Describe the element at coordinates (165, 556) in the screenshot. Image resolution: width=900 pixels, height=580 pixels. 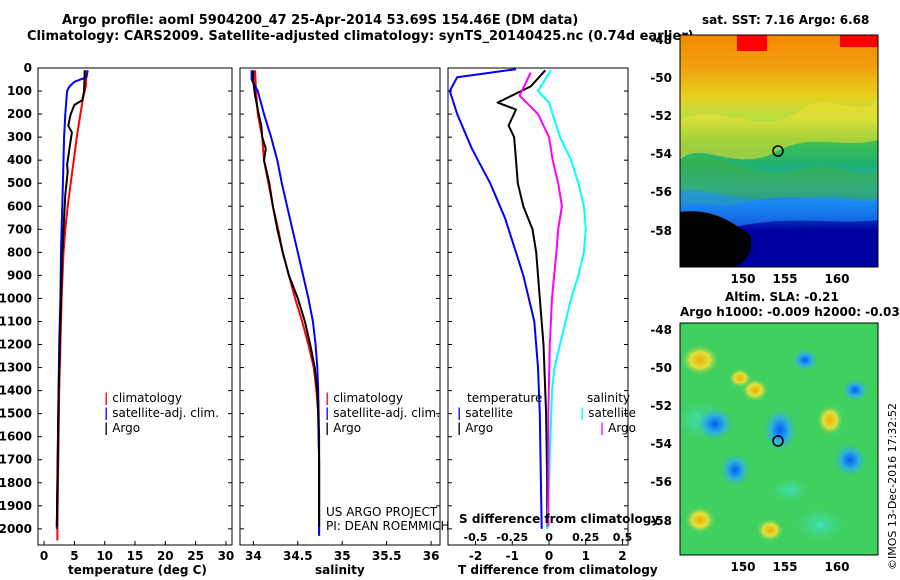
I see `x-tick-label: 20` at that location.